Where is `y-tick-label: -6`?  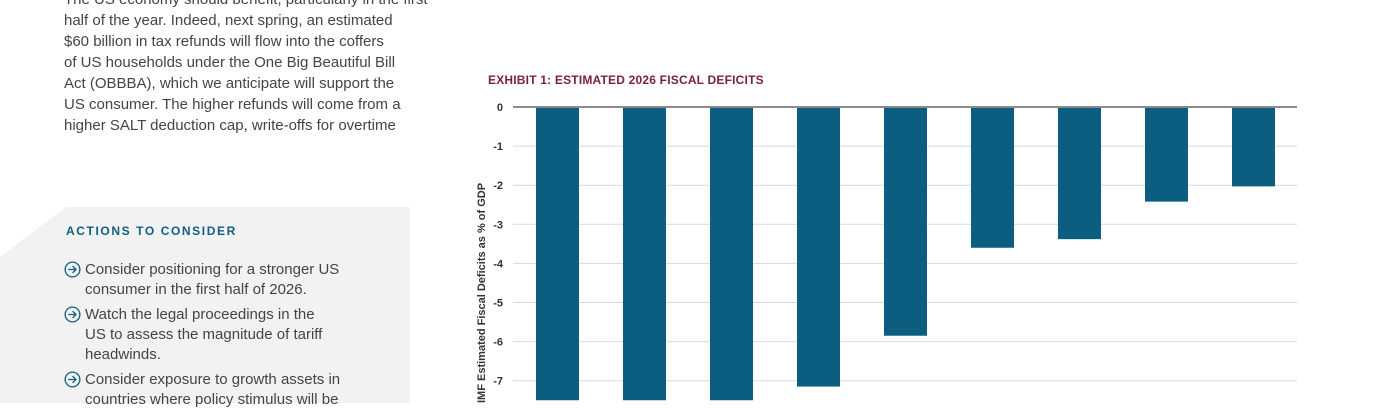
y-tick-label: -6 is located at coordinates (498, 343).